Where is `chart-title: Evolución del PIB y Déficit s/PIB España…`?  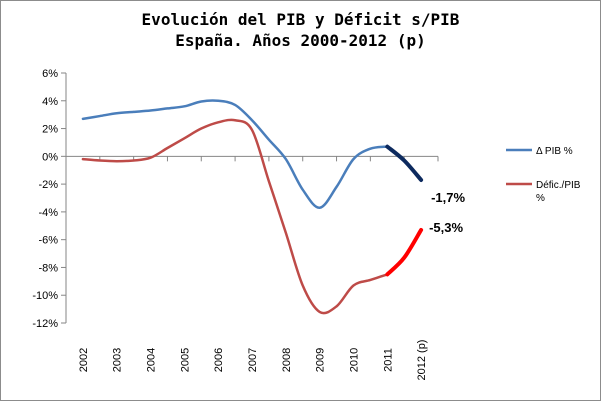
chart-title: Evolución del PIB y Déficit s/PIB España… is located at coordinates (300, 30).